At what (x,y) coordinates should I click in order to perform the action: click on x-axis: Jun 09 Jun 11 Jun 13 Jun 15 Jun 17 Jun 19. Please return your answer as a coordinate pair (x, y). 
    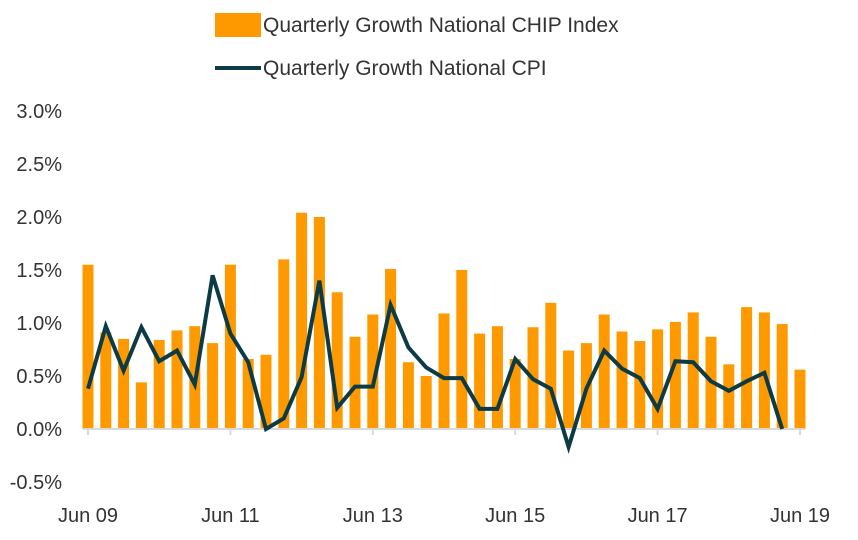
    Looking at the image, I should click on (444, 516).